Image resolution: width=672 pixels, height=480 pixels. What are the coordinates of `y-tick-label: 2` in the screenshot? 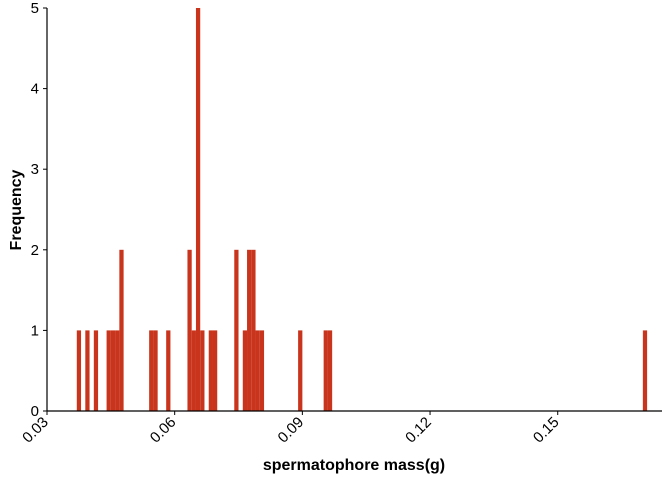 It's located at (35, 250).